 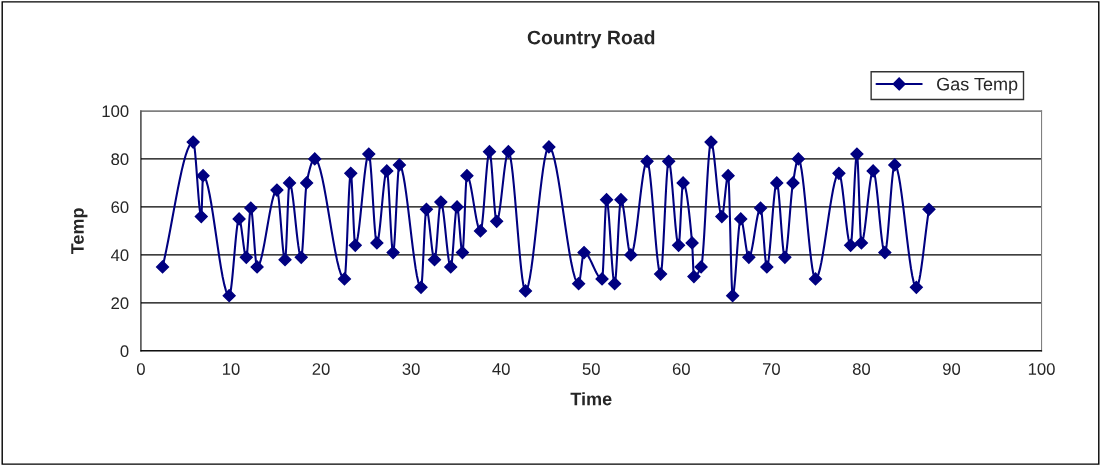 What do you see at coordinates (591, 399) in the screenshot?
I see `x-axis-title: Time` at bounding box center [591, 399].